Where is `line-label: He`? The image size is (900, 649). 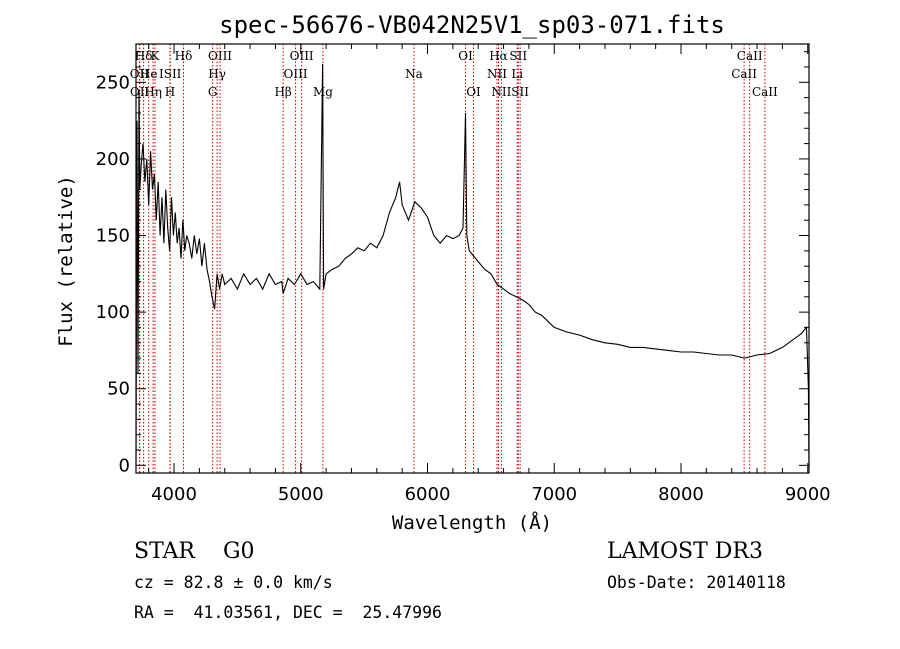 line-label: He is located at coordinates (149, 74).